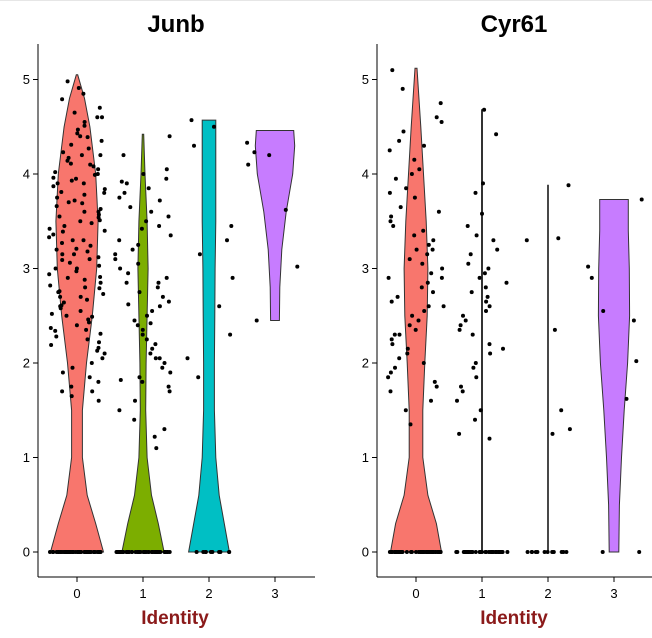  Describe the element at coordinates (369, 316) in the screenshot. I see `cyr61-y-ticks: 0 1 2 3 4 5` at that location.